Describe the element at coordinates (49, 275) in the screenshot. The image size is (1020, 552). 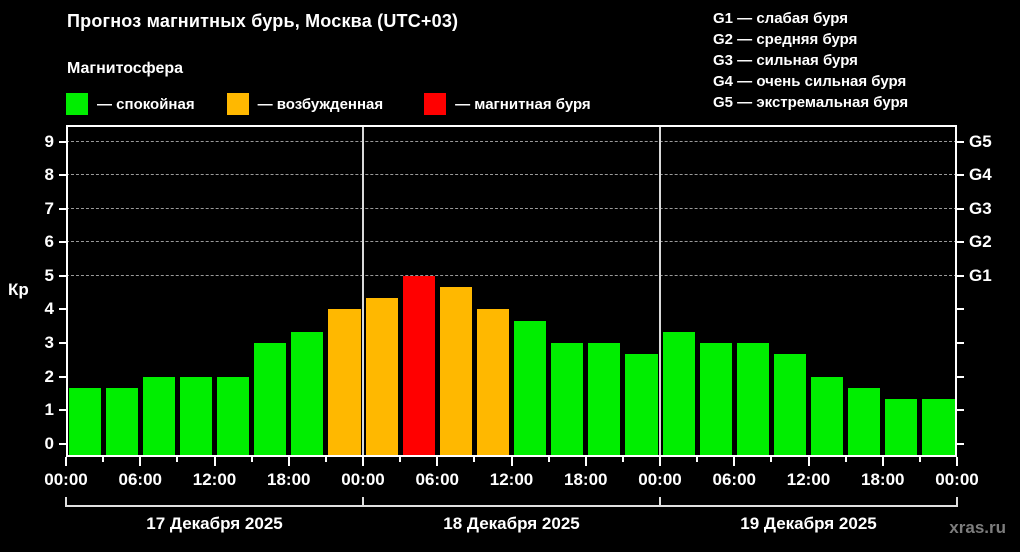
I see `y-tick-label: 5` at that location.